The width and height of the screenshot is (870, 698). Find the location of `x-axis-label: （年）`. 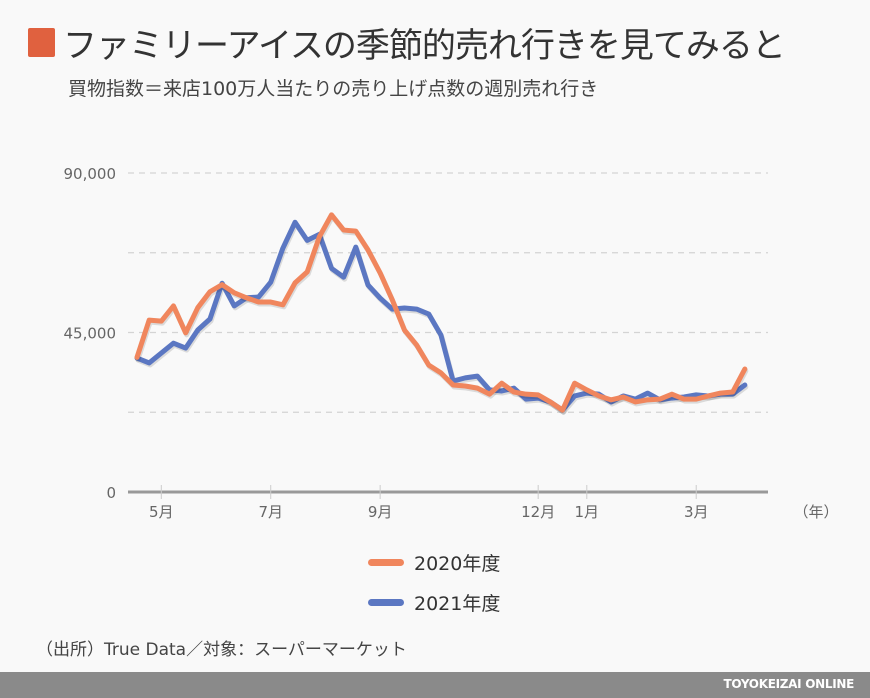

x-axis-label: （年） is located at coordinates (815, 512).